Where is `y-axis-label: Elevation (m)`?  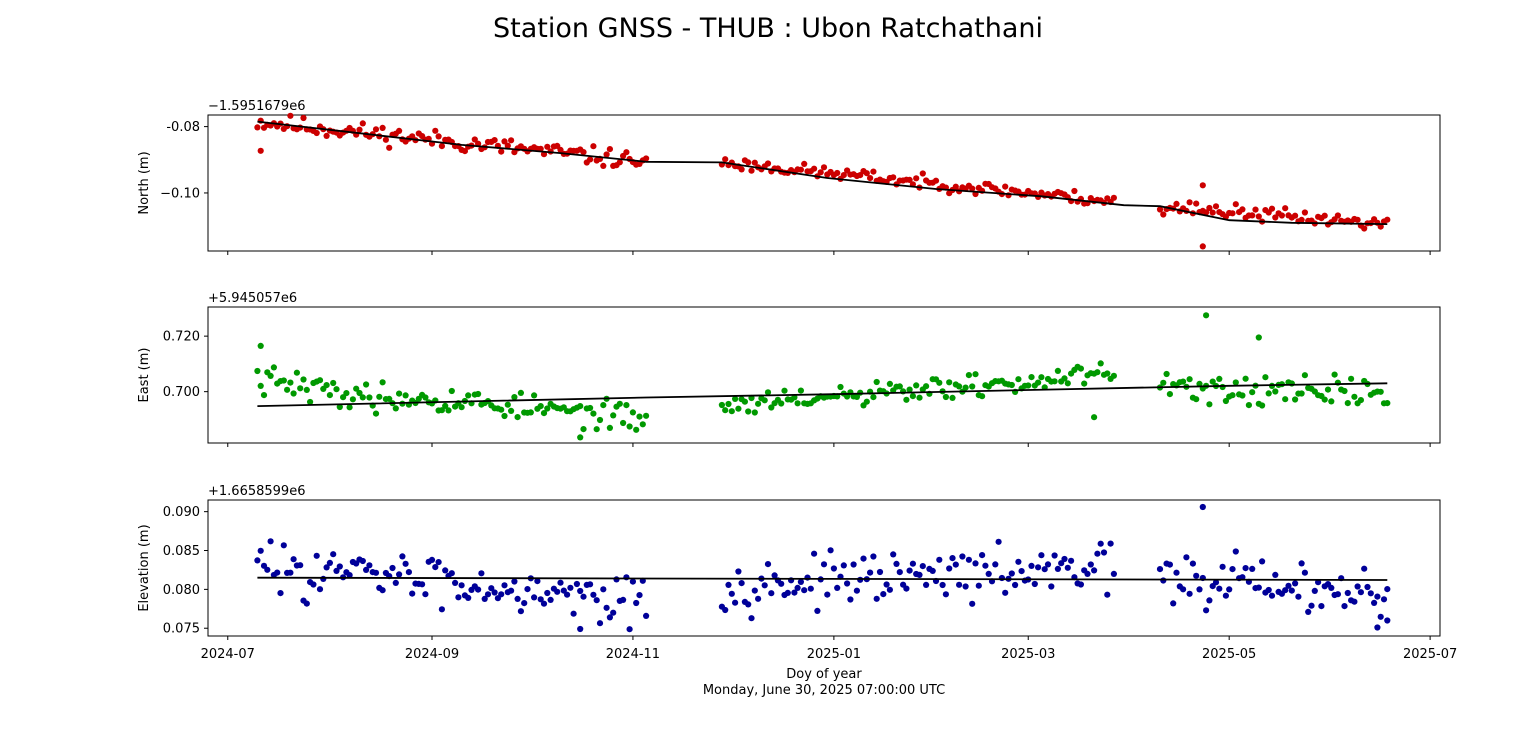 y-axis-label: Elevation (m) is located at coordinates (144, 567).